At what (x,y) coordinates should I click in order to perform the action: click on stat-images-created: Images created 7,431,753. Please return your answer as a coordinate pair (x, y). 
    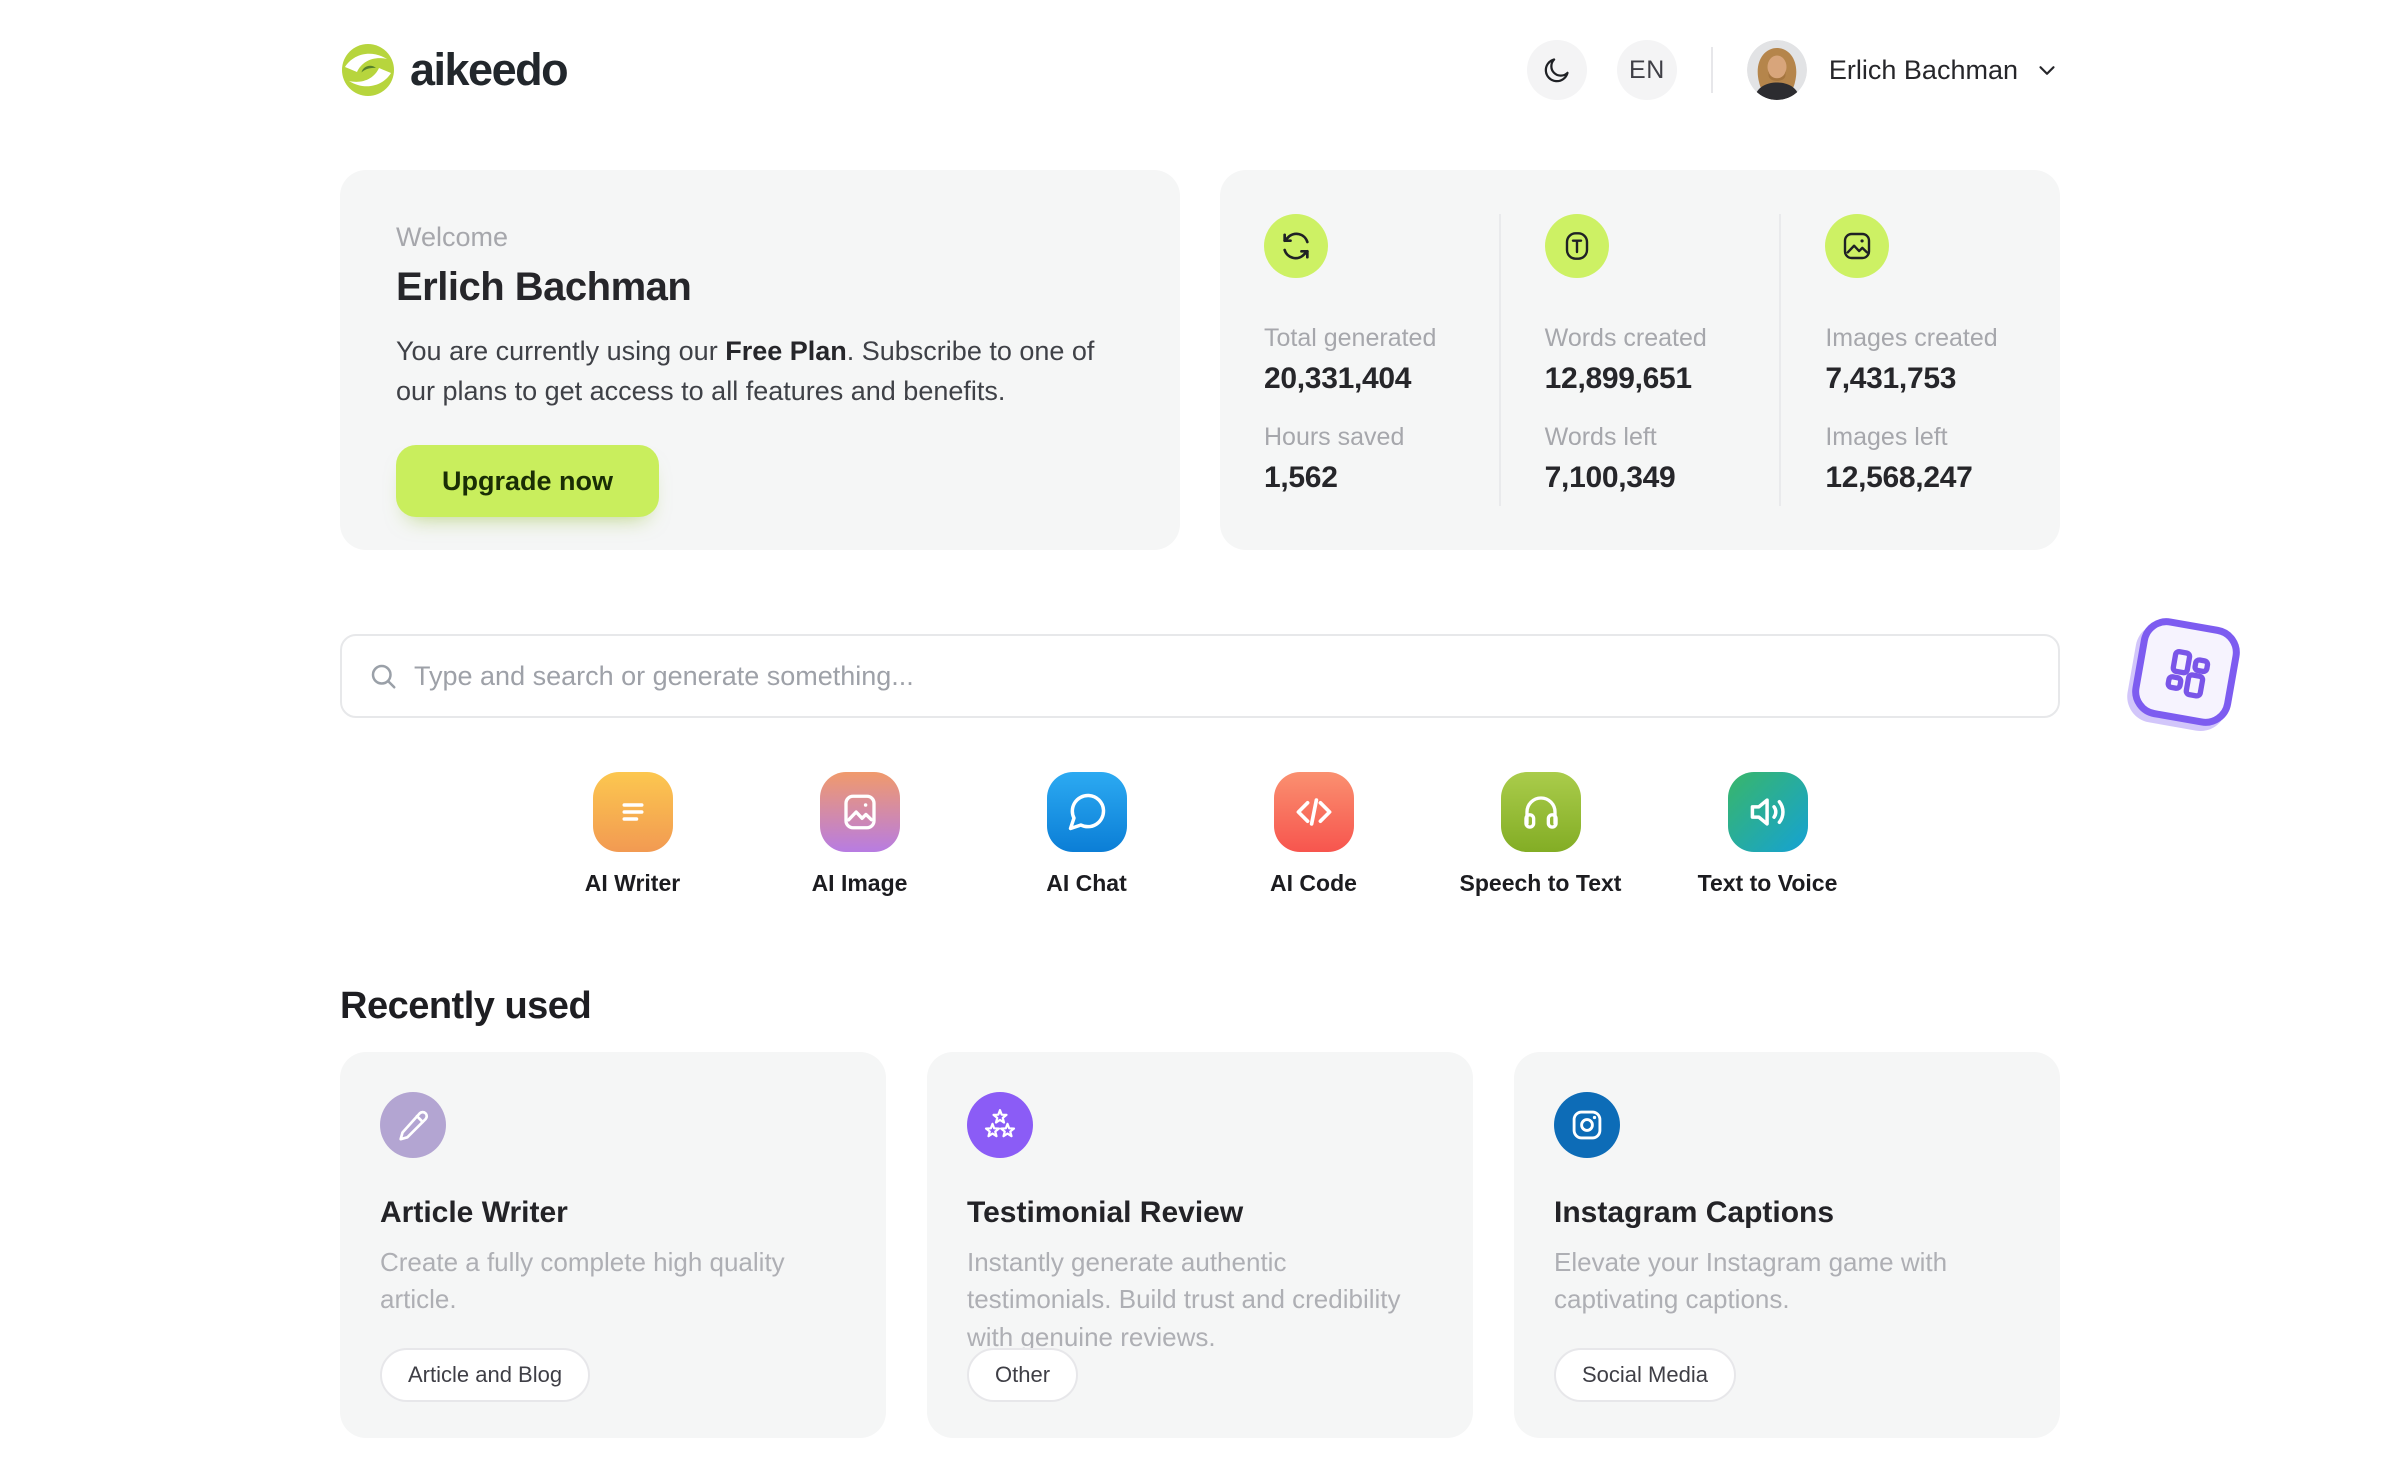
    Looking at the image, I should click on (1911, 359).